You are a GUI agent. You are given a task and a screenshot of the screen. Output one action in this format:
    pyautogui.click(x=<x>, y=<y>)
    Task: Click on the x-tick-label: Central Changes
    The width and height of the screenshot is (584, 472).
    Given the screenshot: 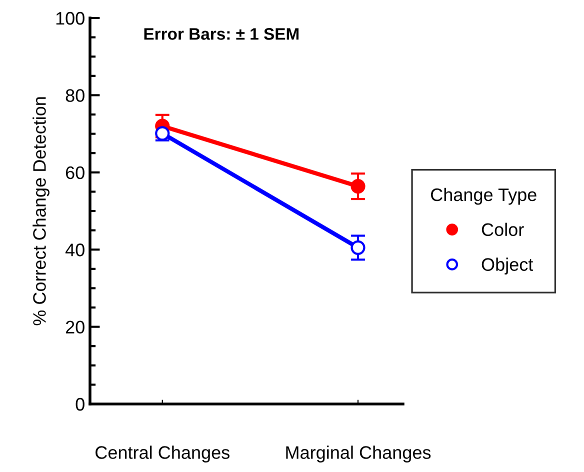 What is the action you would take?
    pyautogui.click(x=163, y=454)
    